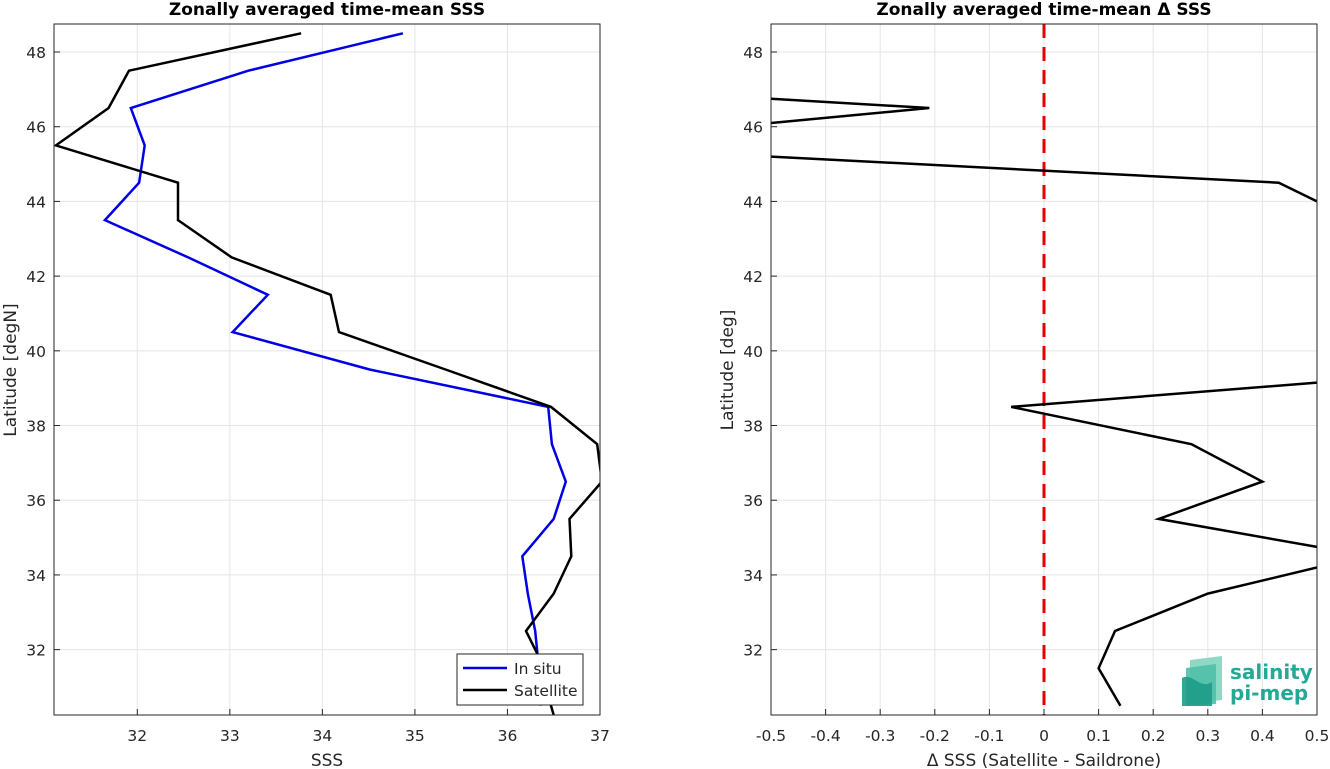  I want to click on x-tick-label: 0.2, so click(1153, 736).